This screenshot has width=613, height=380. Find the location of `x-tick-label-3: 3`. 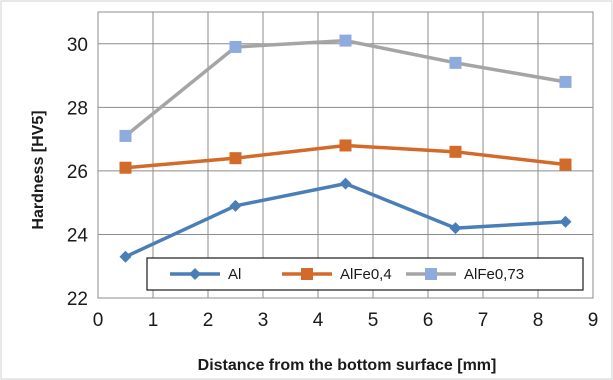

x-tick-label-3: 3 is located at coordinates (263, 320).